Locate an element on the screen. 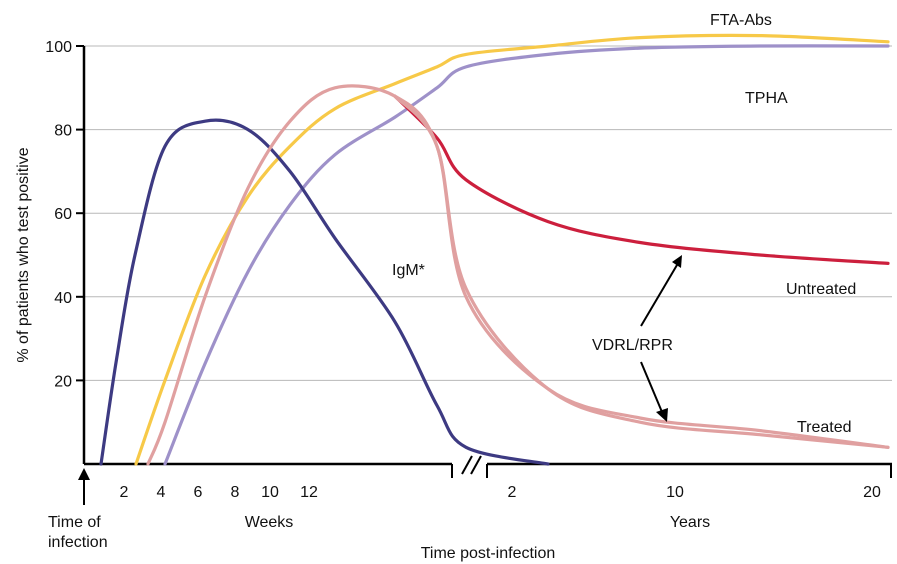 The width and height of the screenshot is (897, 564). label-treated: Treated is located at coordinates (824, 427).